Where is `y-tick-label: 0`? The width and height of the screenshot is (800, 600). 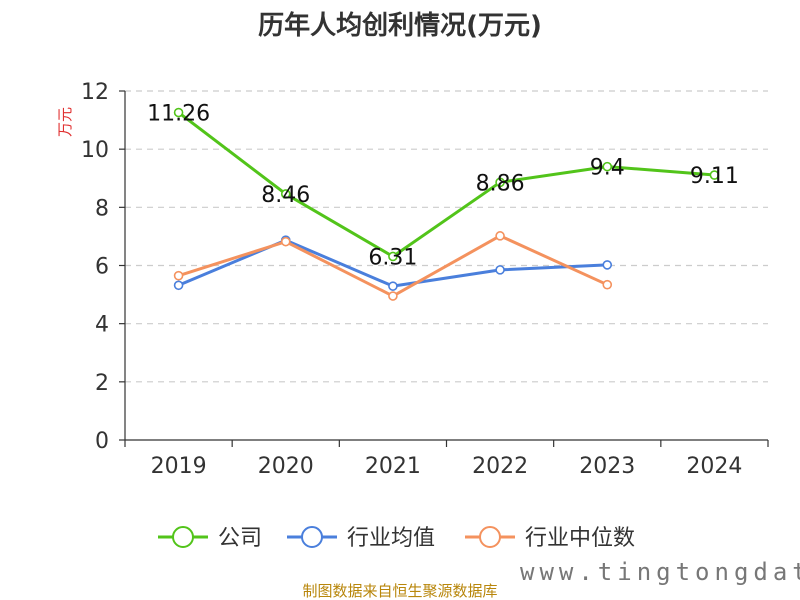
y-tick-label: 0 is located at coordinates (102, 441).